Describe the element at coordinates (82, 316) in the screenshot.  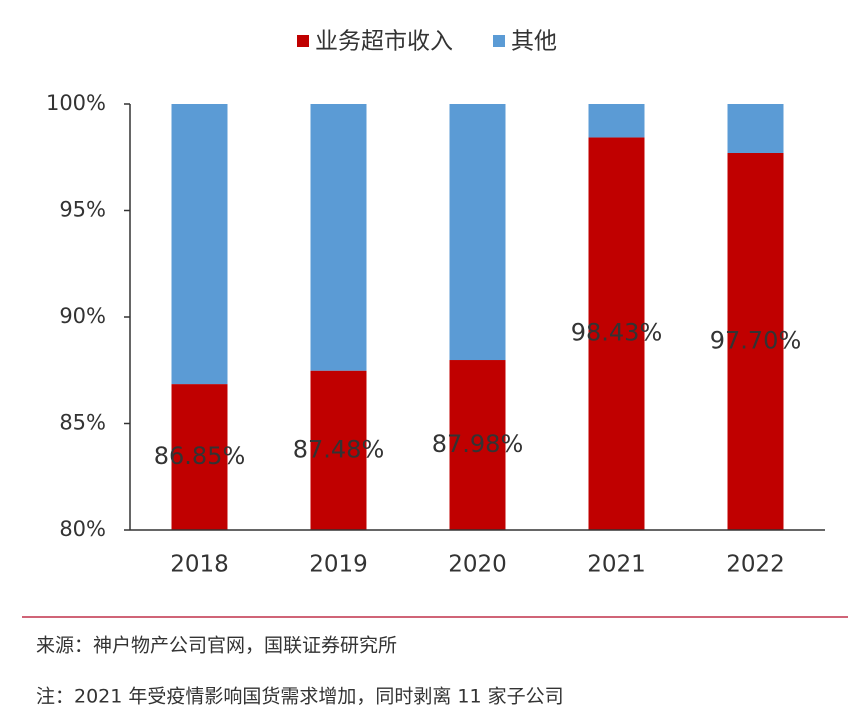
I see `y-tick-label: 90%` at that location.